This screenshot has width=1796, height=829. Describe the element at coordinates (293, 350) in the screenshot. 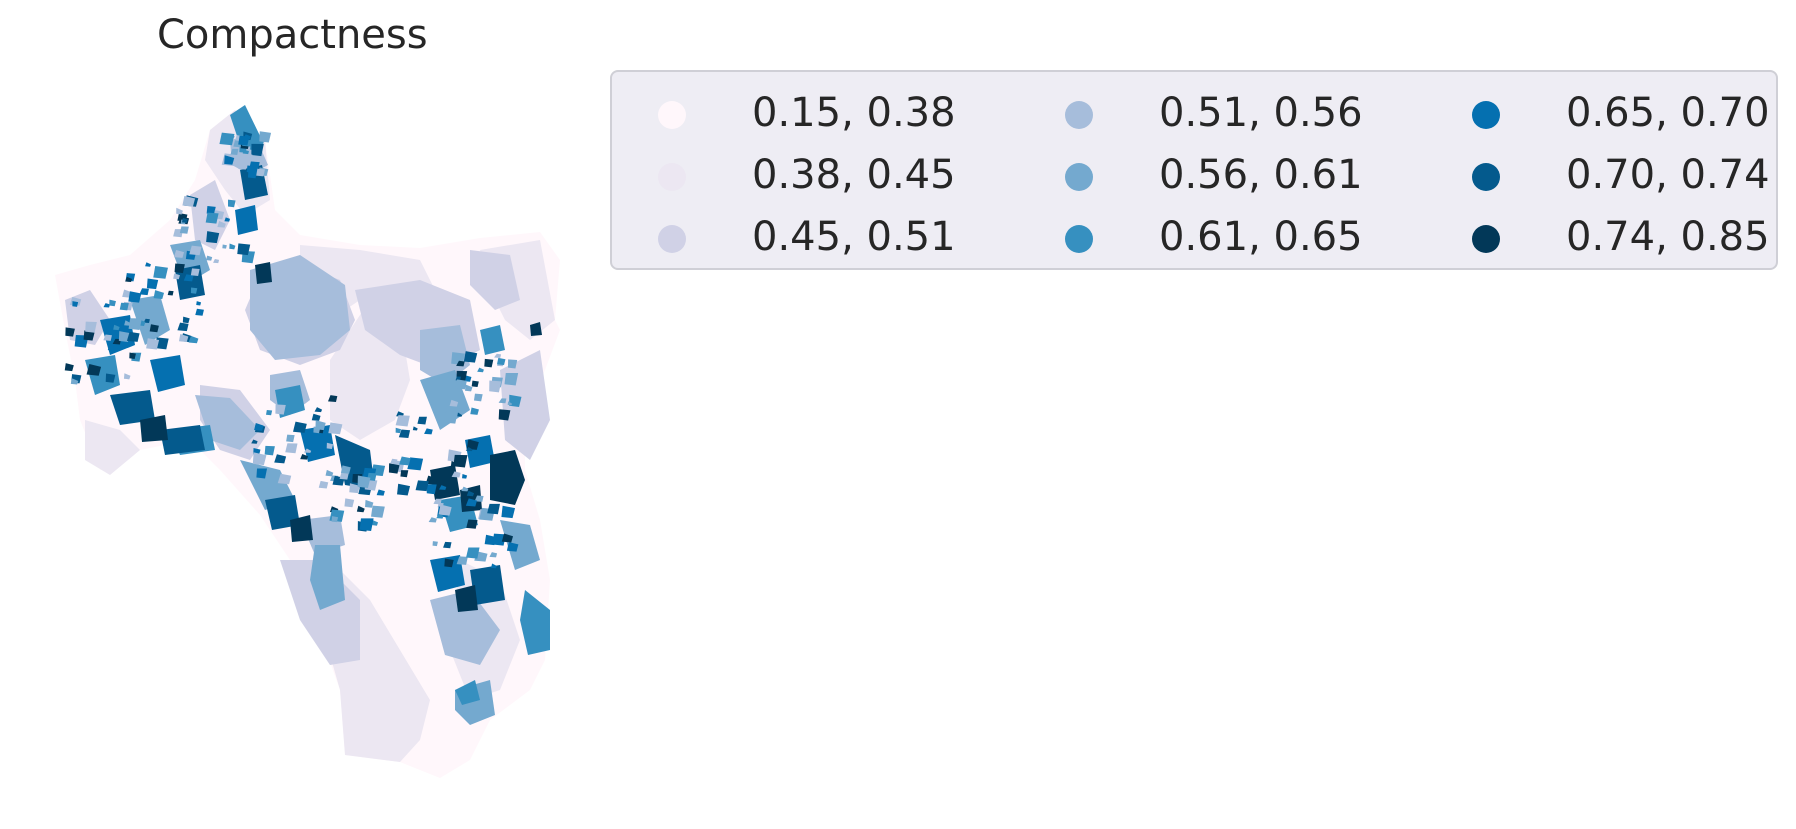

I see `map-patches` at that location.